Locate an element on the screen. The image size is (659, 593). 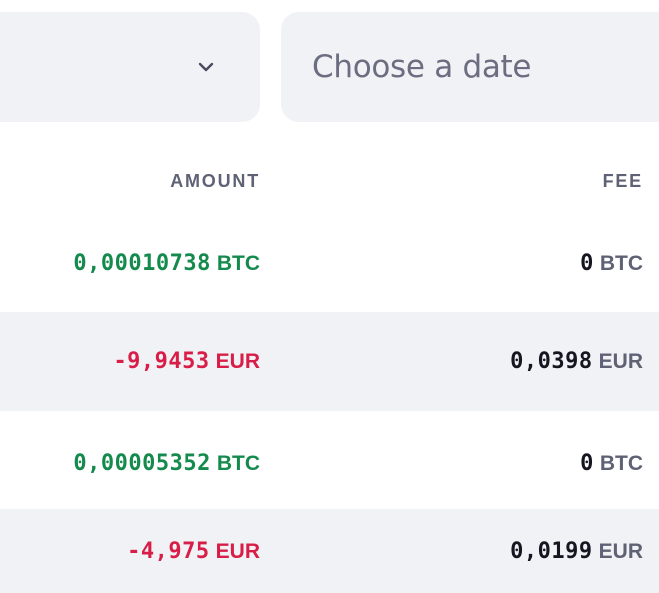
chevron-down-icon is located at coordinates (206, 67).